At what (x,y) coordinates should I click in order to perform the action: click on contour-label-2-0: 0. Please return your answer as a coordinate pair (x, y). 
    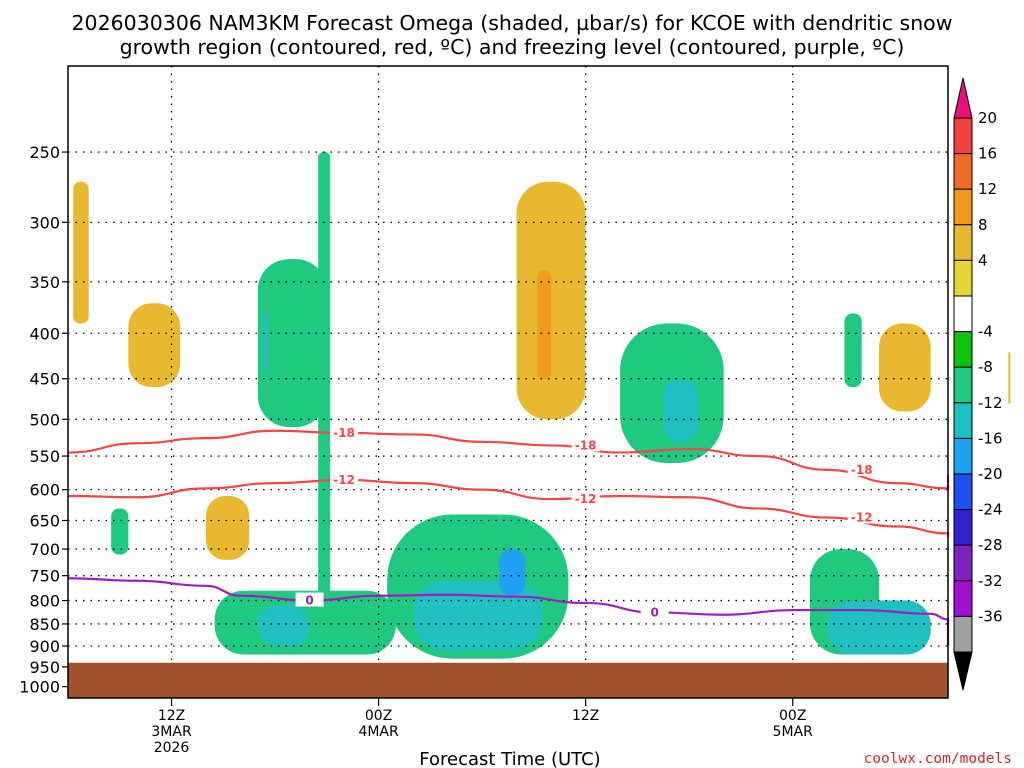
    Looking at the image, I should click on (309, 601).